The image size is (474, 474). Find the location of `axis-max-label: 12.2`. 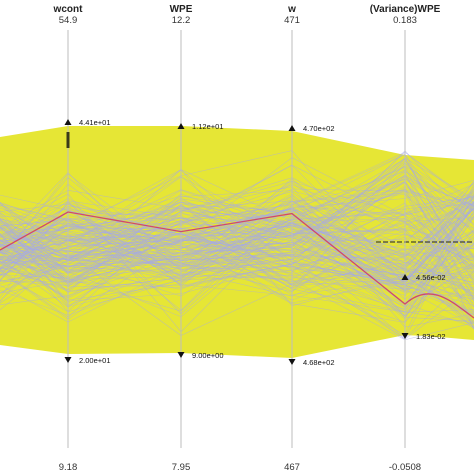

axis-max-label: 12.2 is located at coordinates (181, 20).